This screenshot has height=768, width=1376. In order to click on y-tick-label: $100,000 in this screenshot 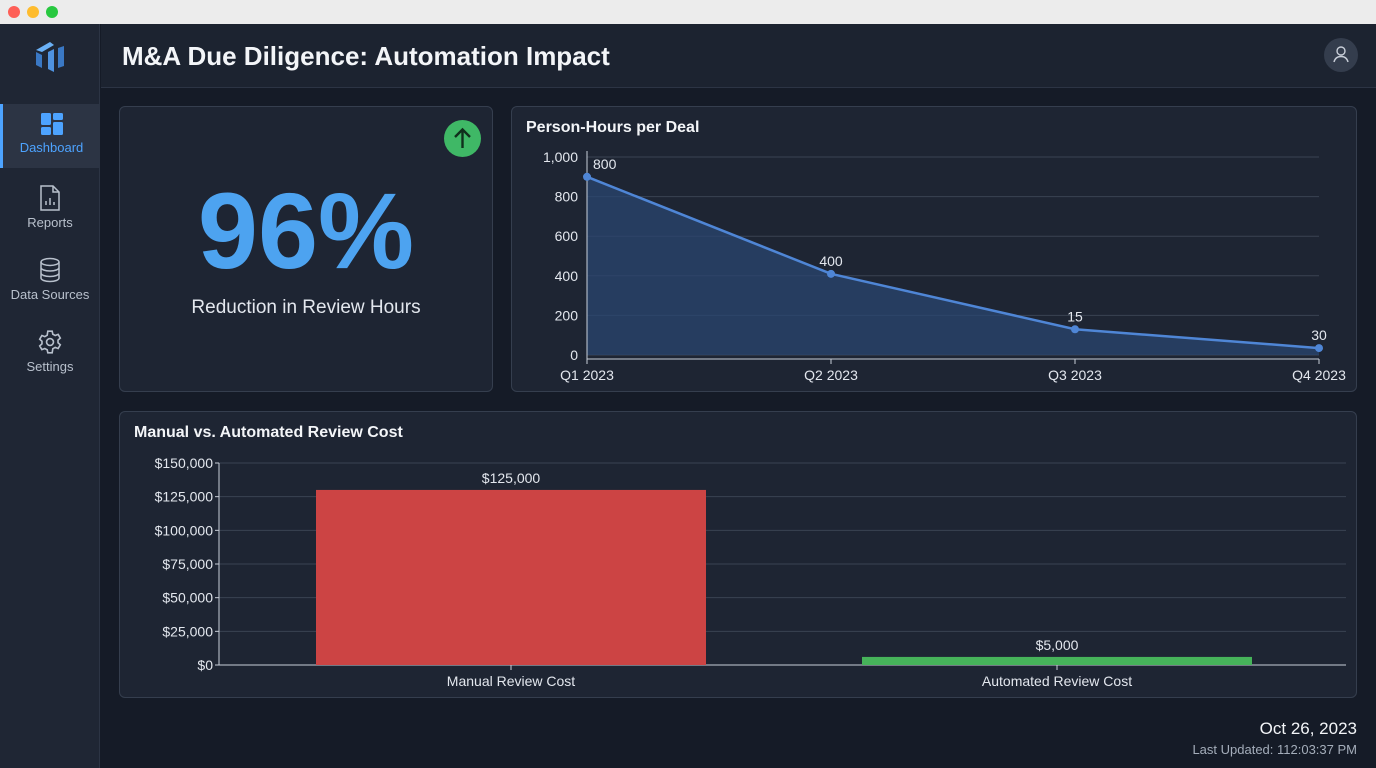, I will do `click(184, 530)`.